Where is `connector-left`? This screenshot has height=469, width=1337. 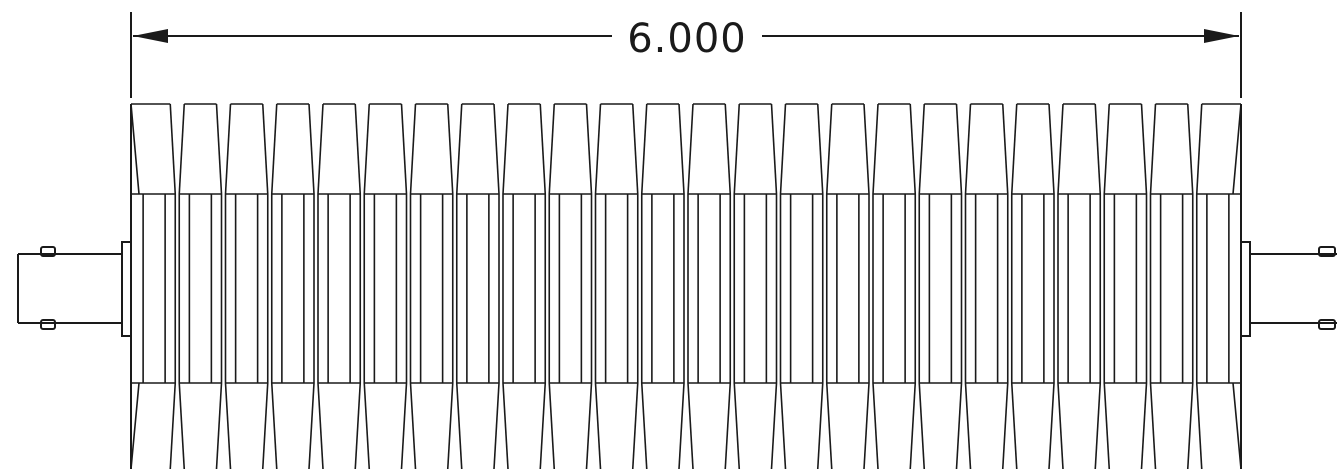
connector-left is located at coordinates (74, 289).